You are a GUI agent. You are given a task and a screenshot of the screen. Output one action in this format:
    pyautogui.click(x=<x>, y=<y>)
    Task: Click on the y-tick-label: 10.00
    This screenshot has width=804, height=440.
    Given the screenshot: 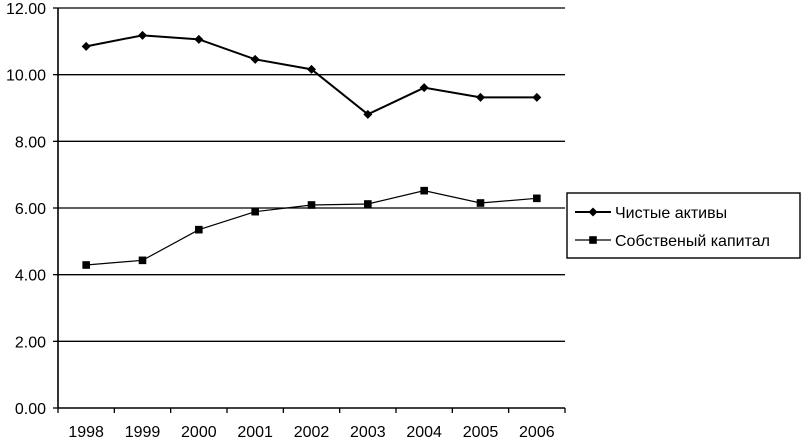 What is the action you would take?
    pyautogui.click(x=26, y=76)
    